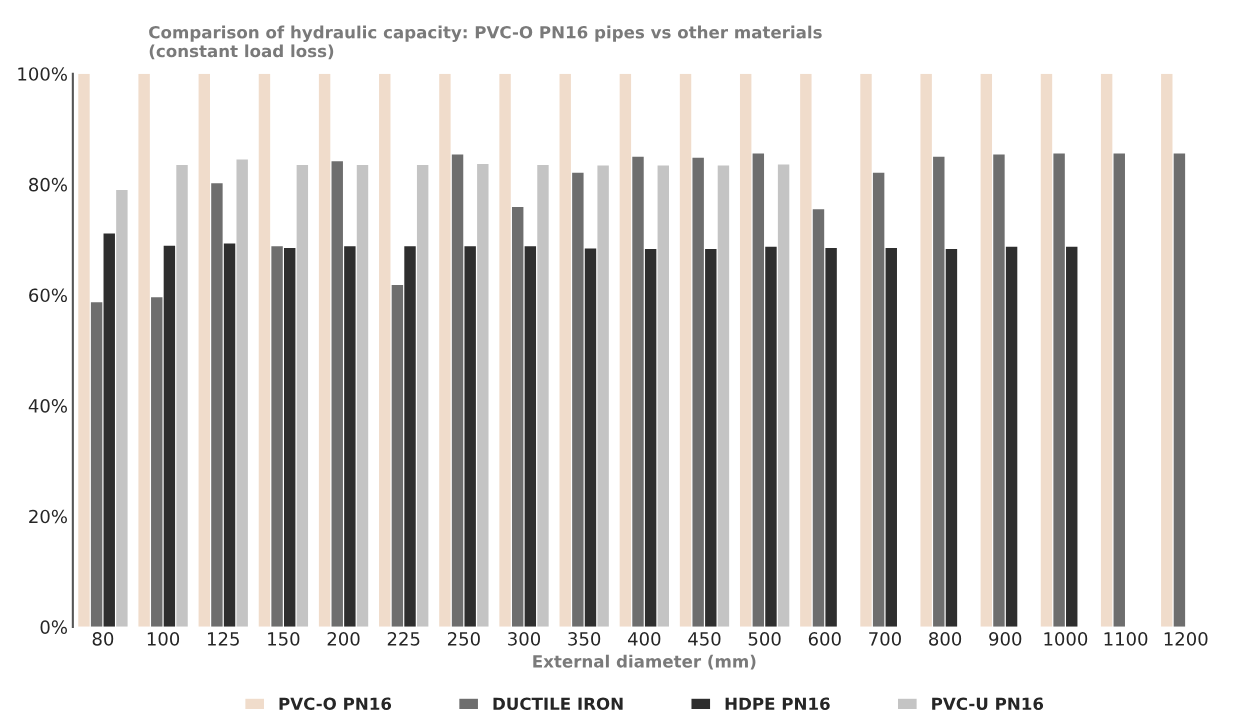 This screenshot has height=723, width=1256. Describe the element at coordinates (42, 74) in the screenshot. I see `y-tick-label: 100%` at that location.